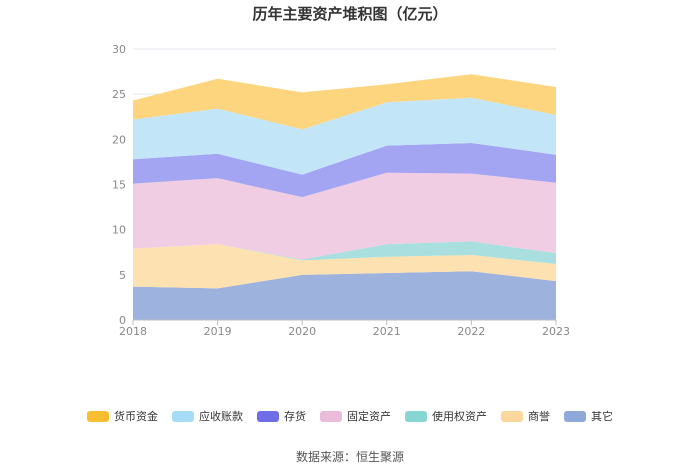  I want to click on x-tick-label: 2018, so click(133, 331).